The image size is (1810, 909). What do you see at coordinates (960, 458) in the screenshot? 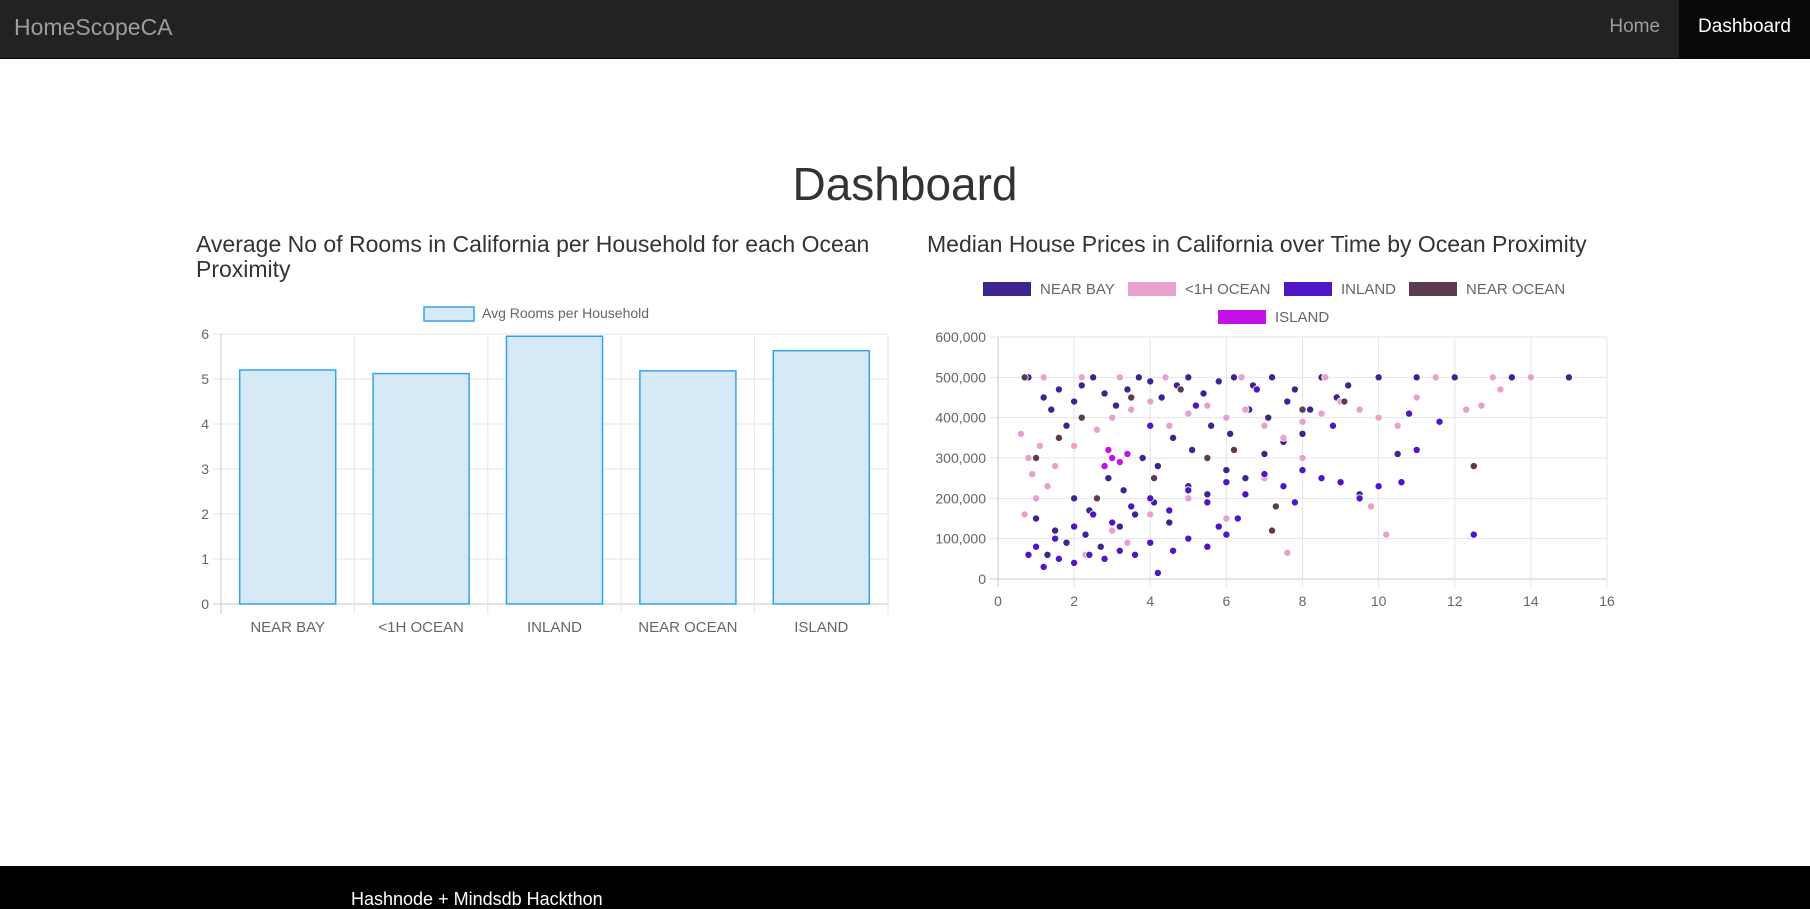
I see `scatter-y-tick-label: 300,000` at bounding box center [960, 458].